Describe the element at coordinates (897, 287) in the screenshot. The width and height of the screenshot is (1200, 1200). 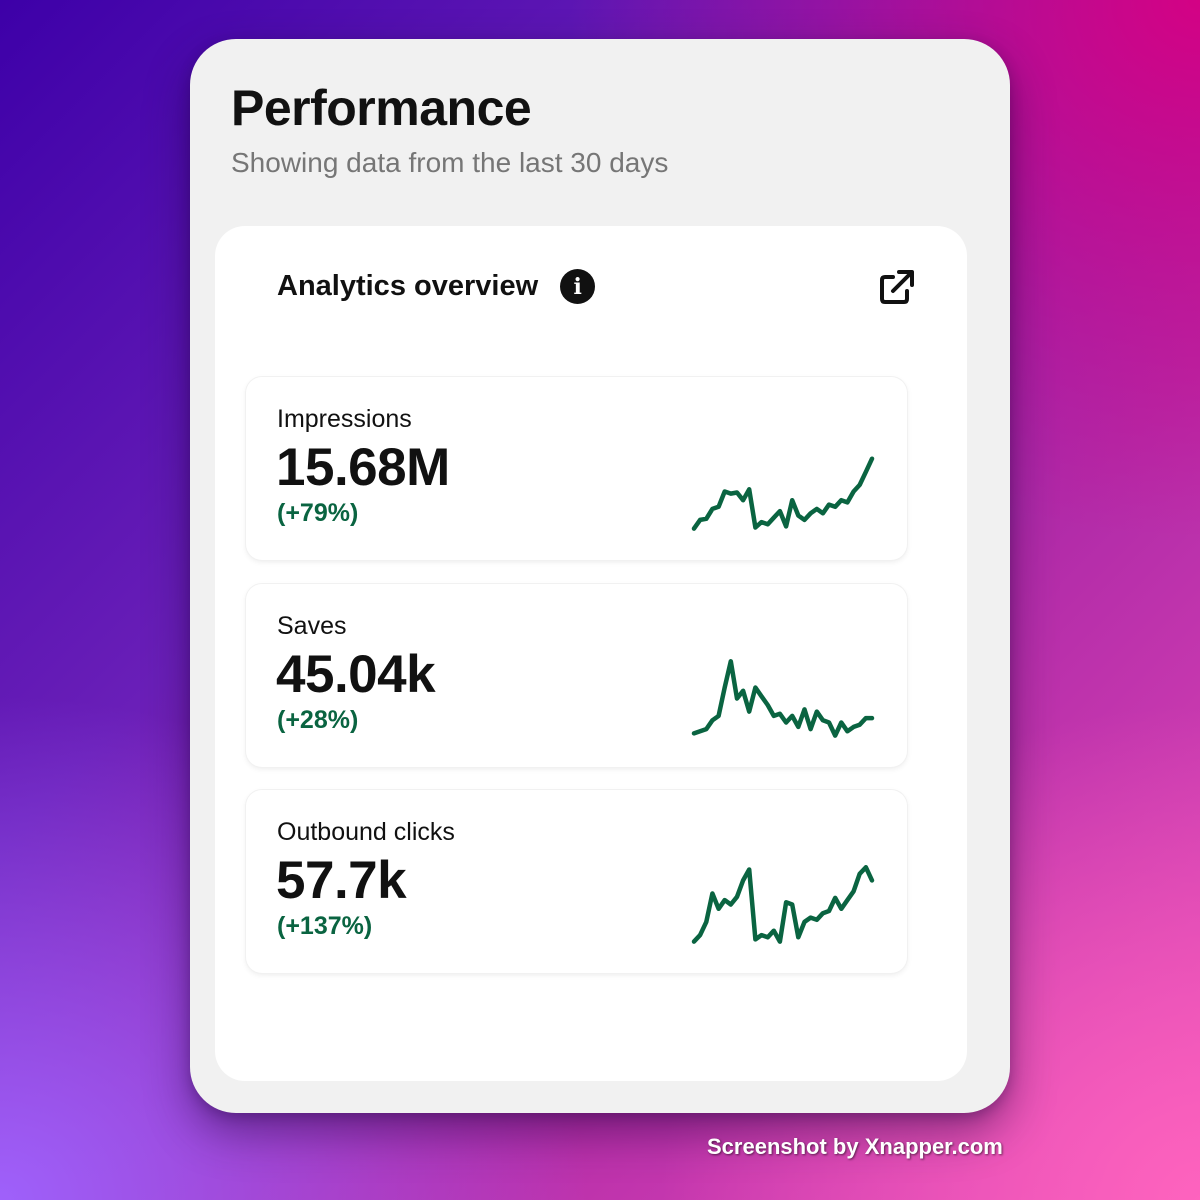
I see `external-link-icon` at that location.